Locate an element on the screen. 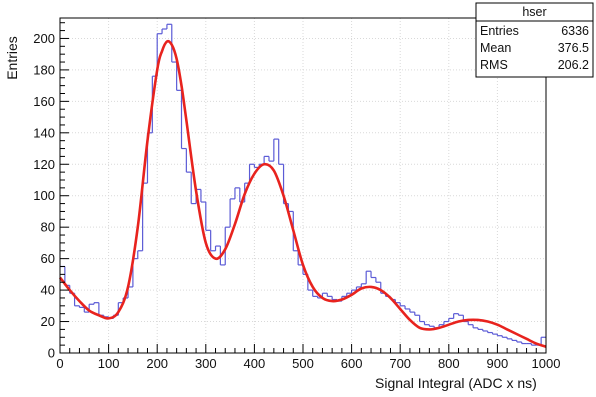  stats-box-background is located at coordinates (534, 40).